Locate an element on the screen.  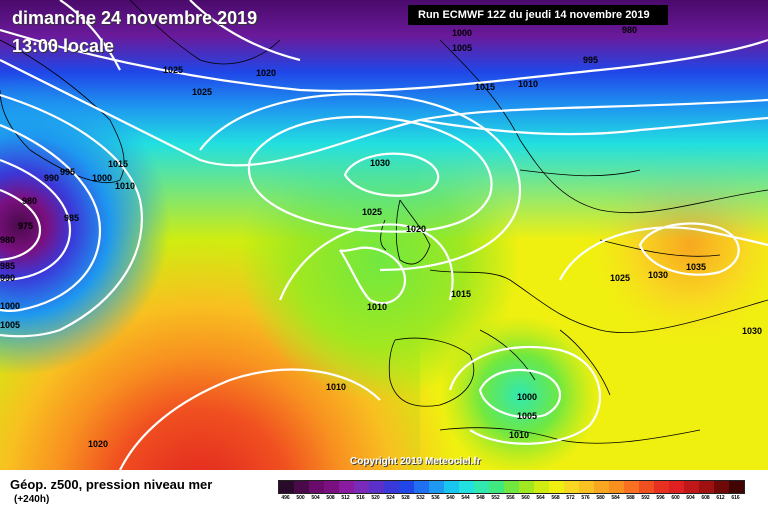
copyright-notice: Copyright 2019 Meteociel.fr is located at coordinates (415, 461).